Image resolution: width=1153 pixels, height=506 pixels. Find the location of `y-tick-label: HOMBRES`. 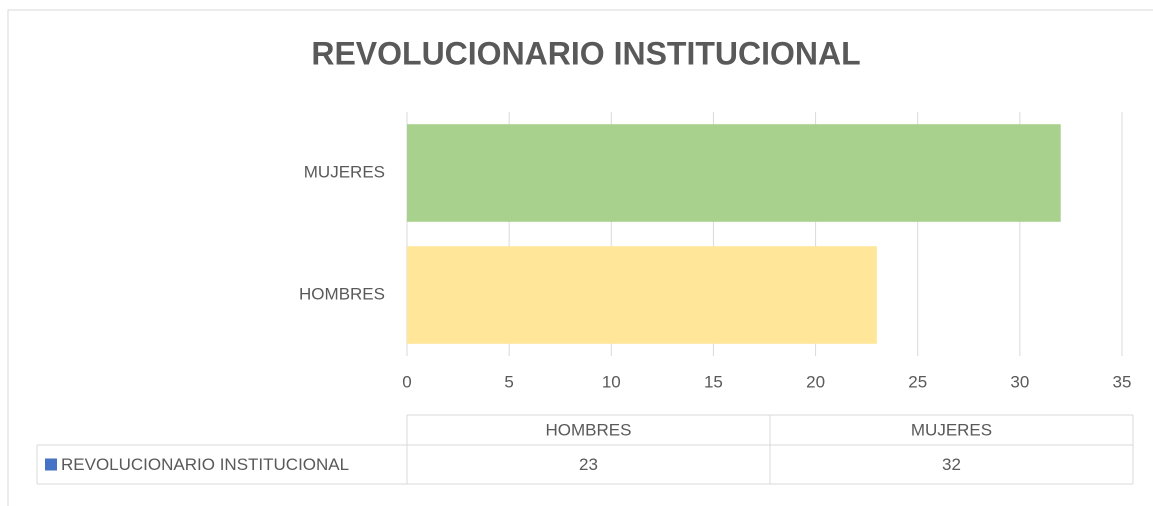

y-tick-label: HOMBRES is located at coordinates (342, 293).